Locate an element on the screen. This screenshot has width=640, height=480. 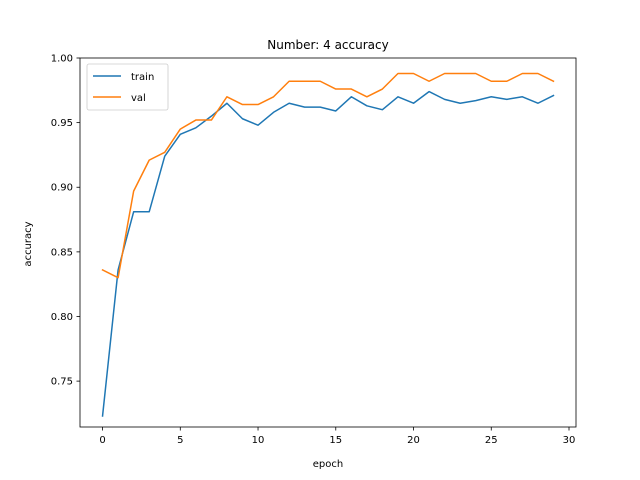
y-axis-label: accuracy is located at coordinates (28, 243).